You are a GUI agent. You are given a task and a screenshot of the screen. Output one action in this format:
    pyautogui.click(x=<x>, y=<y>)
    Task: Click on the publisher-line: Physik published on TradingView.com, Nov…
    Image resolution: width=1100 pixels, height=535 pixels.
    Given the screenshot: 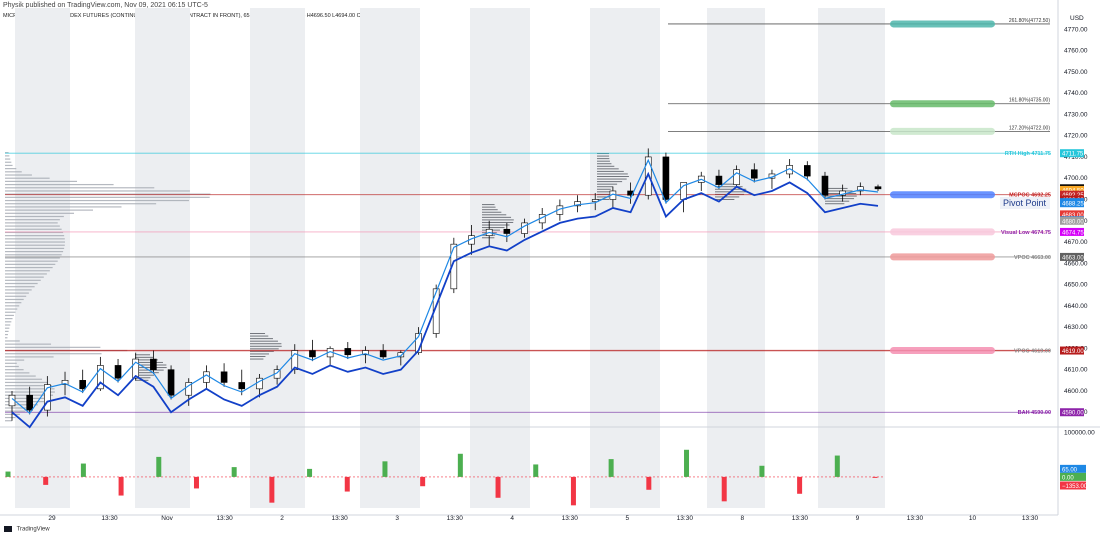 What is the action you would take?
    pyautogui.click(x=105, y=5)
    